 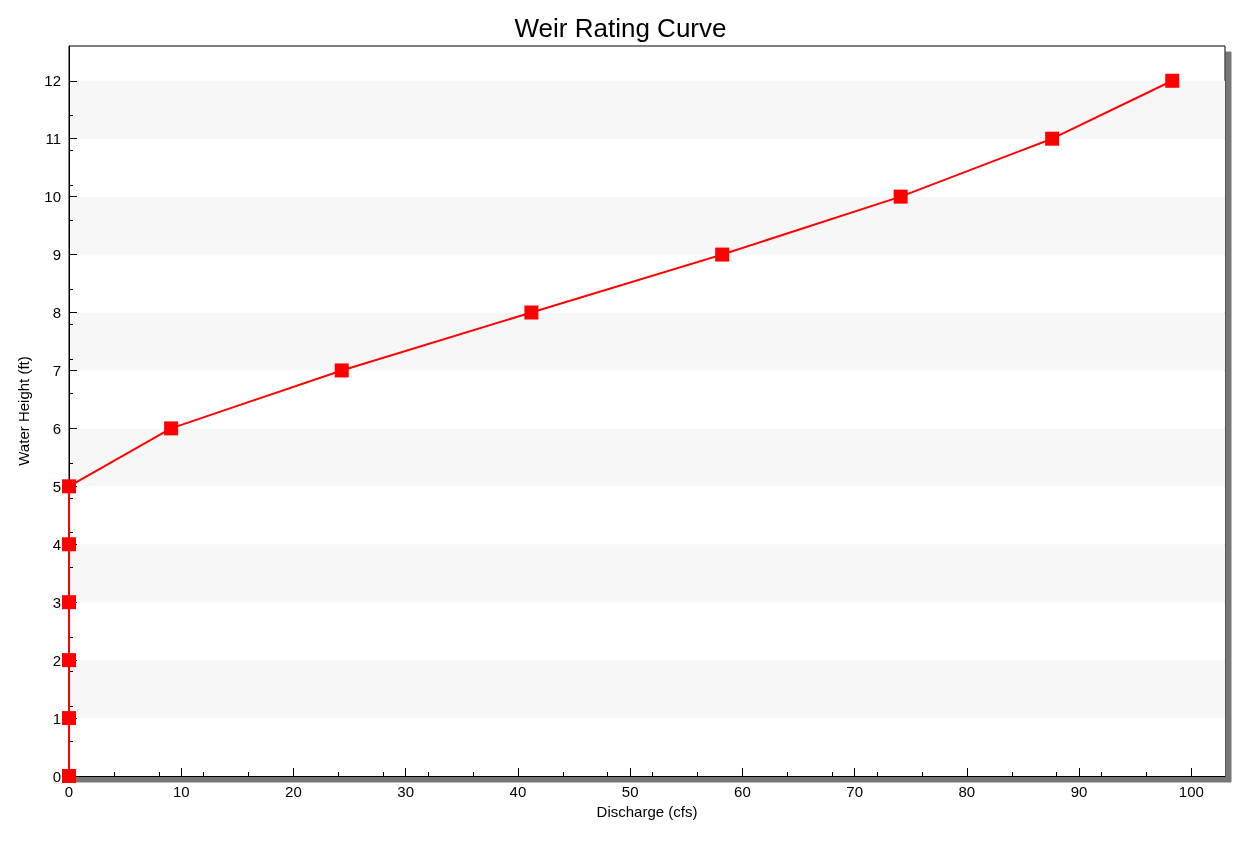 I want to click on y-tick-label: 7, so click(x=56, y=370).